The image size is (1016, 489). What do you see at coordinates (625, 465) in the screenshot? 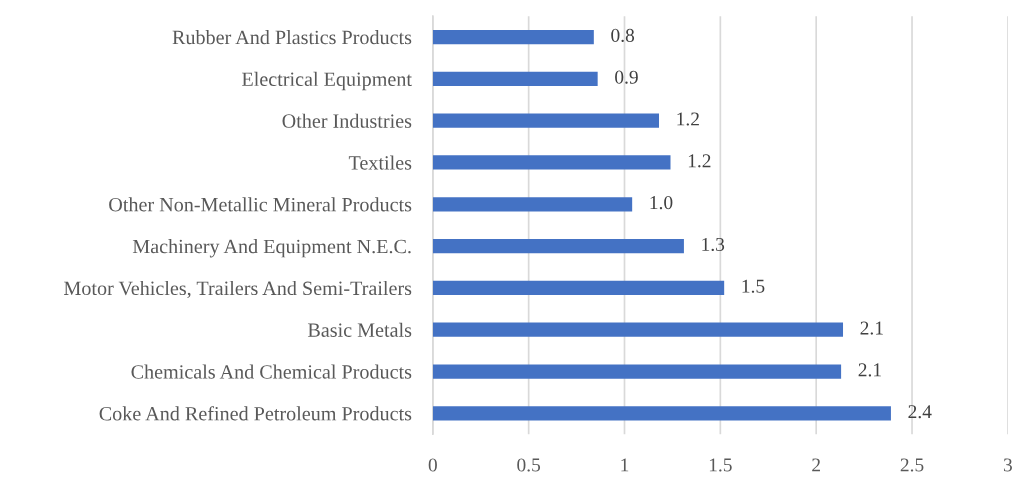
I see `x-tick-label: 1` at bounding box center [625, 465].